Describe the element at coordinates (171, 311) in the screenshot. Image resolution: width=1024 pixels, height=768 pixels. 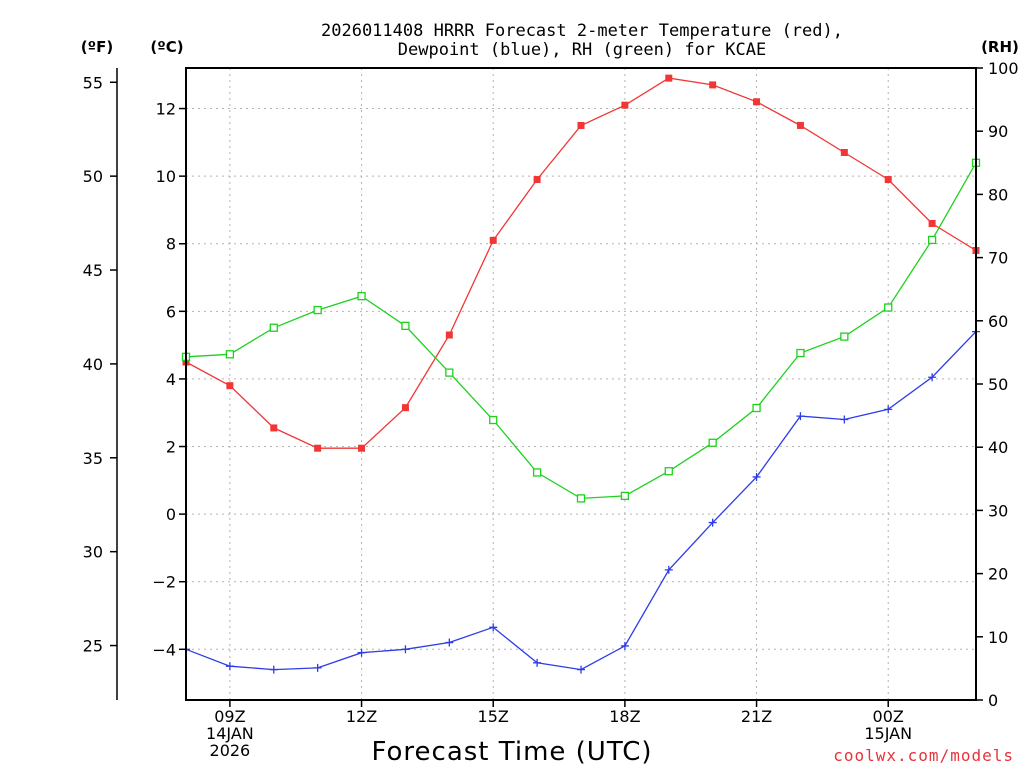
I see `celsius-tick-label: 6` at that location.